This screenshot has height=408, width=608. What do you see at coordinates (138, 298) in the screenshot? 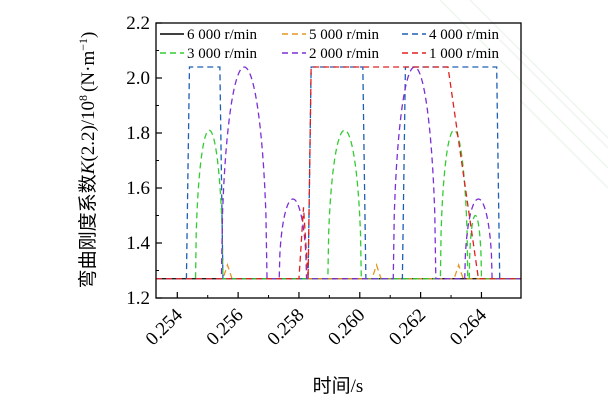
I see `y-tick-label-0: 1.2` at bounding box center [138, 298].